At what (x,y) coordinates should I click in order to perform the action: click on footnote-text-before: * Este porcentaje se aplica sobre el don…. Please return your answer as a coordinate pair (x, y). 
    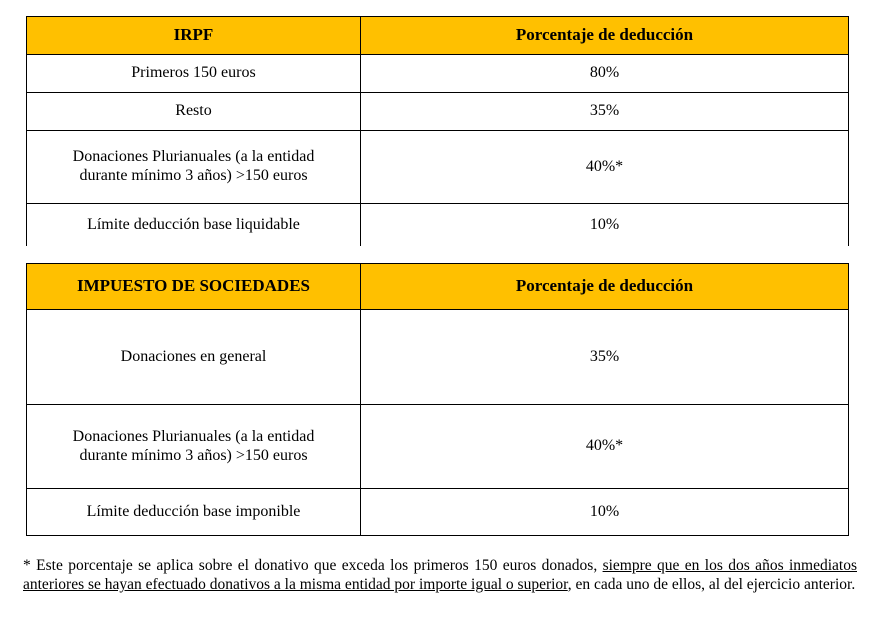
    Looking at the image, I should click on (313, 565).